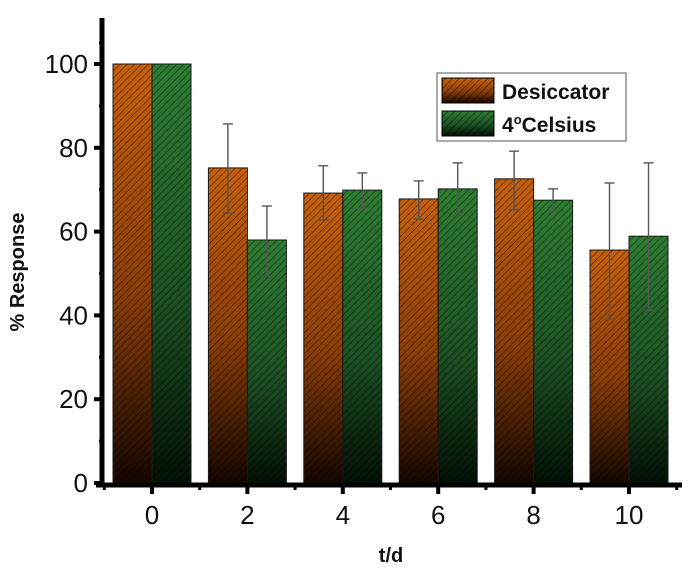 Image resolution: width=690 pixels, height=578 pixels. What do you see at coordinates (18, 272) in the screenshot?
I see `y-axis-title: % Response` at bounding box center [18, 272].